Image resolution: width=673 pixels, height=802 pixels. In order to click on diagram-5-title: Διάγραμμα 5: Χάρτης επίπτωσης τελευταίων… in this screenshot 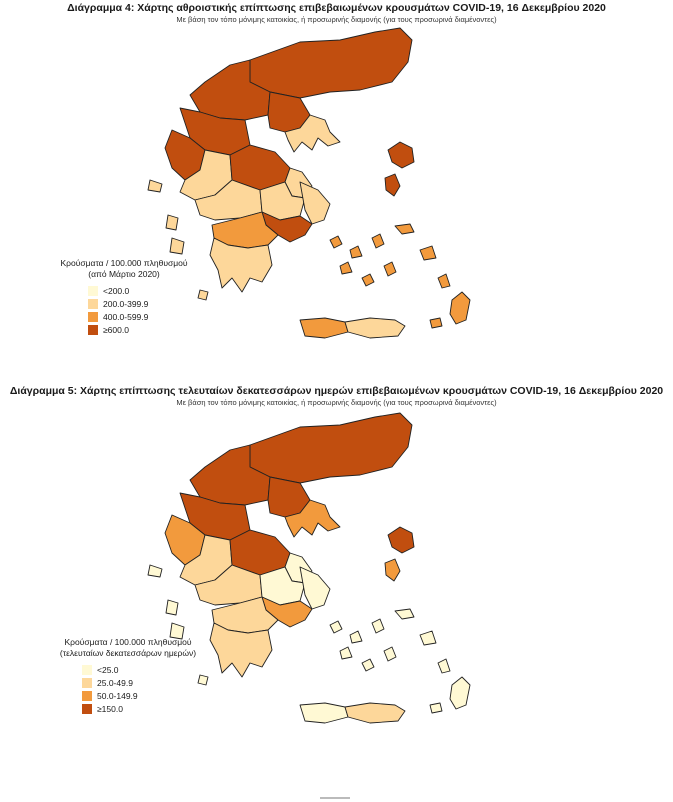, I will do `click(336, 391)`.